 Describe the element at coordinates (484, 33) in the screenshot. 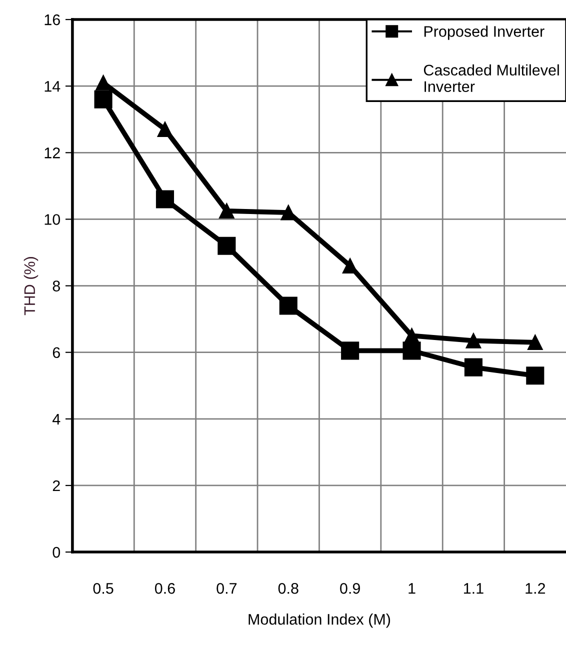

I see `legend-label: Proposed Inverter` at that location.